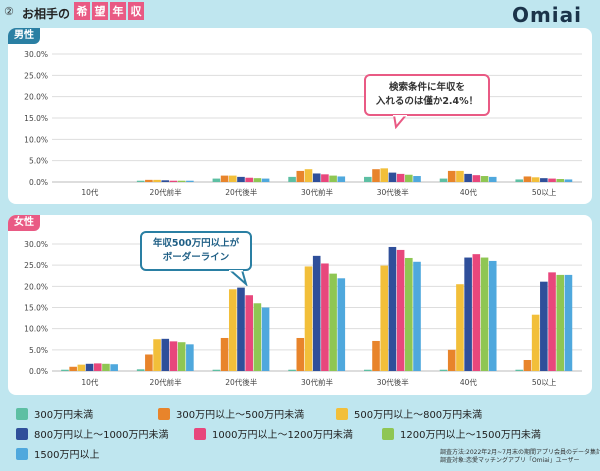 Image resolution: width=600 pixels, height=471 pixels. Describe the element at coordinates (241, 382) in the screenshot. I see `female-xtick-label: 20代後半` at that location.